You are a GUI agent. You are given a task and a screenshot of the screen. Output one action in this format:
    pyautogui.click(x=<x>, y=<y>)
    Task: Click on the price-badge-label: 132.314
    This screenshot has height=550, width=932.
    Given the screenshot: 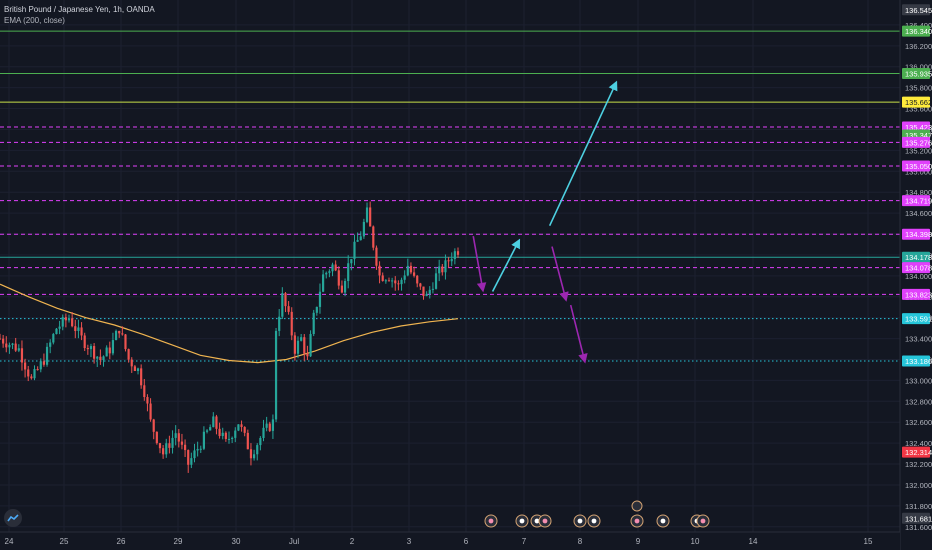 What is the action you would take?
    pyautogui.click(x=918, y=452)
    